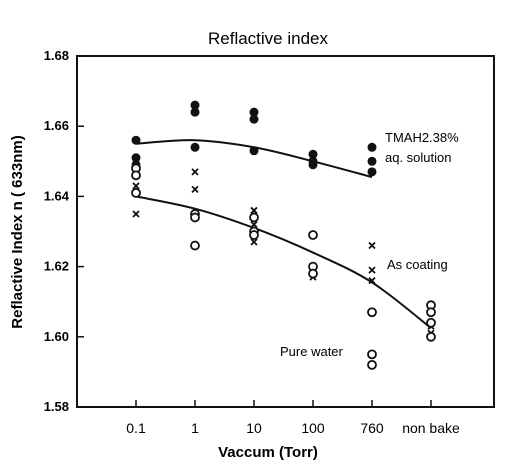 Image resolution: width=506 pixels, height=475 pixels. Describe the element at coordinates (417, 264) in the screenshot. I see `annotation-as-coating: As coating` at that location.